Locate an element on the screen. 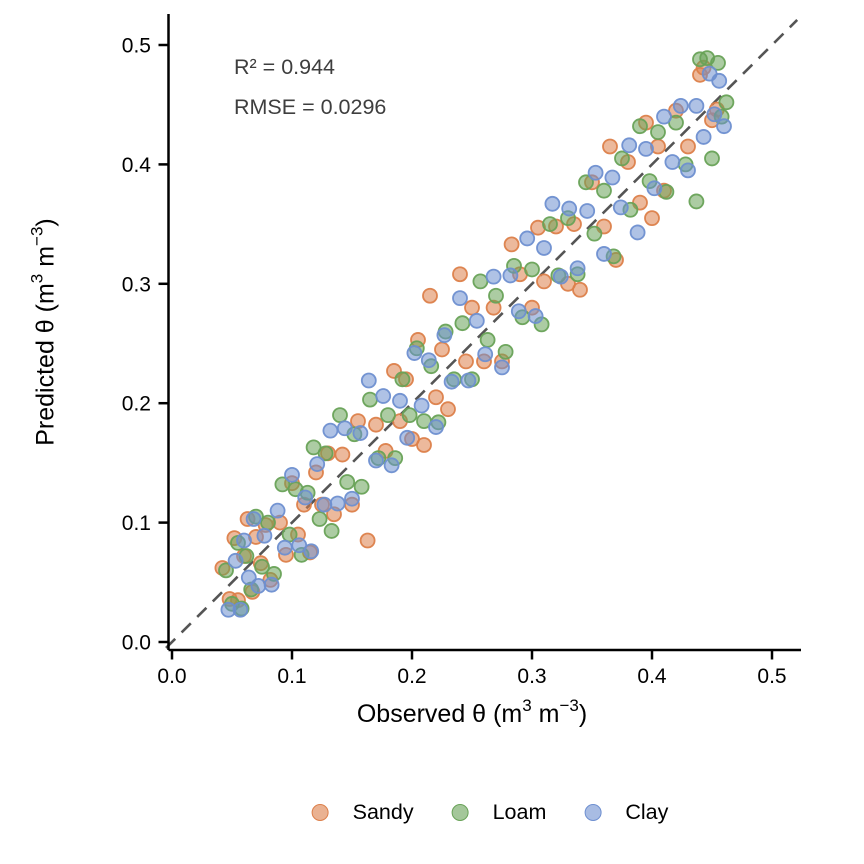 This screenshot has width=864, height=864. r2-text: R² = 0.944 is located at coordinates (284, 67).